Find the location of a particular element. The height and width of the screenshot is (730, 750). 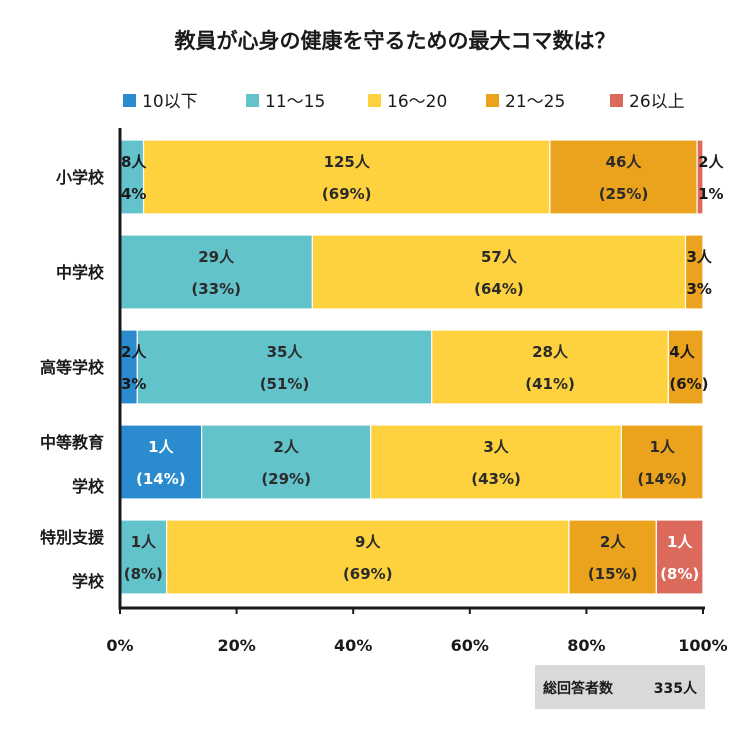

segment-percent-label: (6%) is located at coordinates (688, 384).